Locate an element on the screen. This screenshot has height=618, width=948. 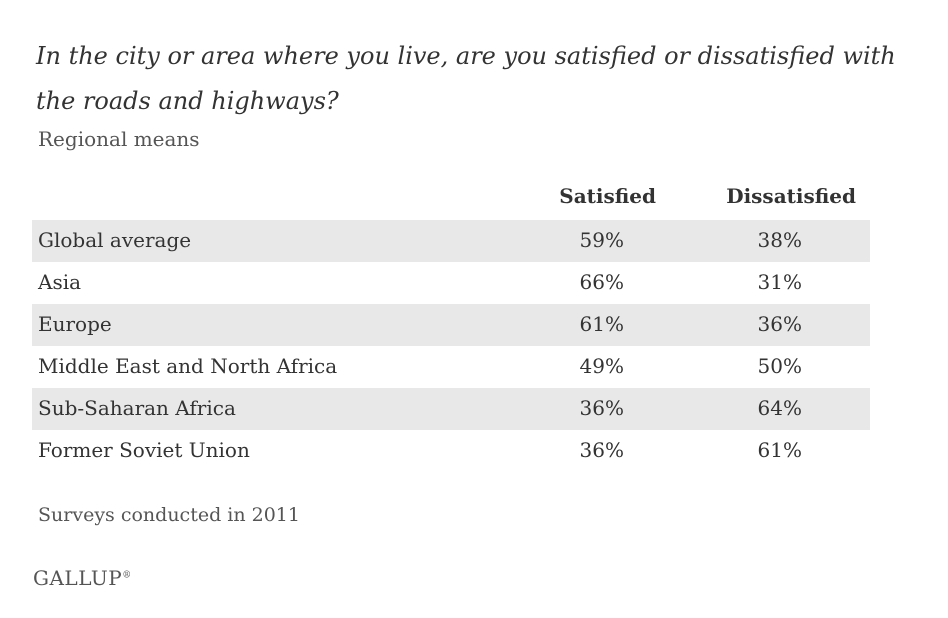
table-row: Asia 66% 31% is located at coordinates (451, 283).